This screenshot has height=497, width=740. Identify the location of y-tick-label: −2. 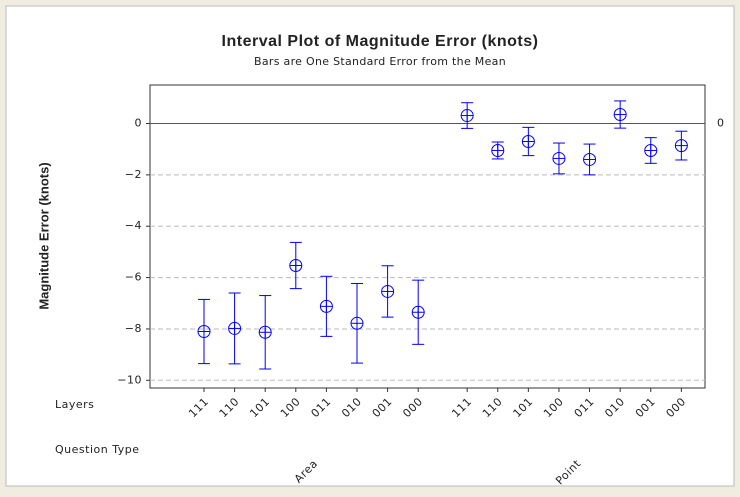
(133, 174).